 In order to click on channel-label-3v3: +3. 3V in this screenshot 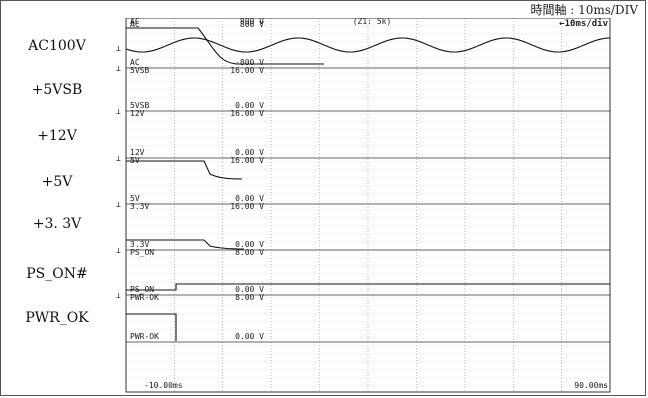, I will do `click(57, 224)`.